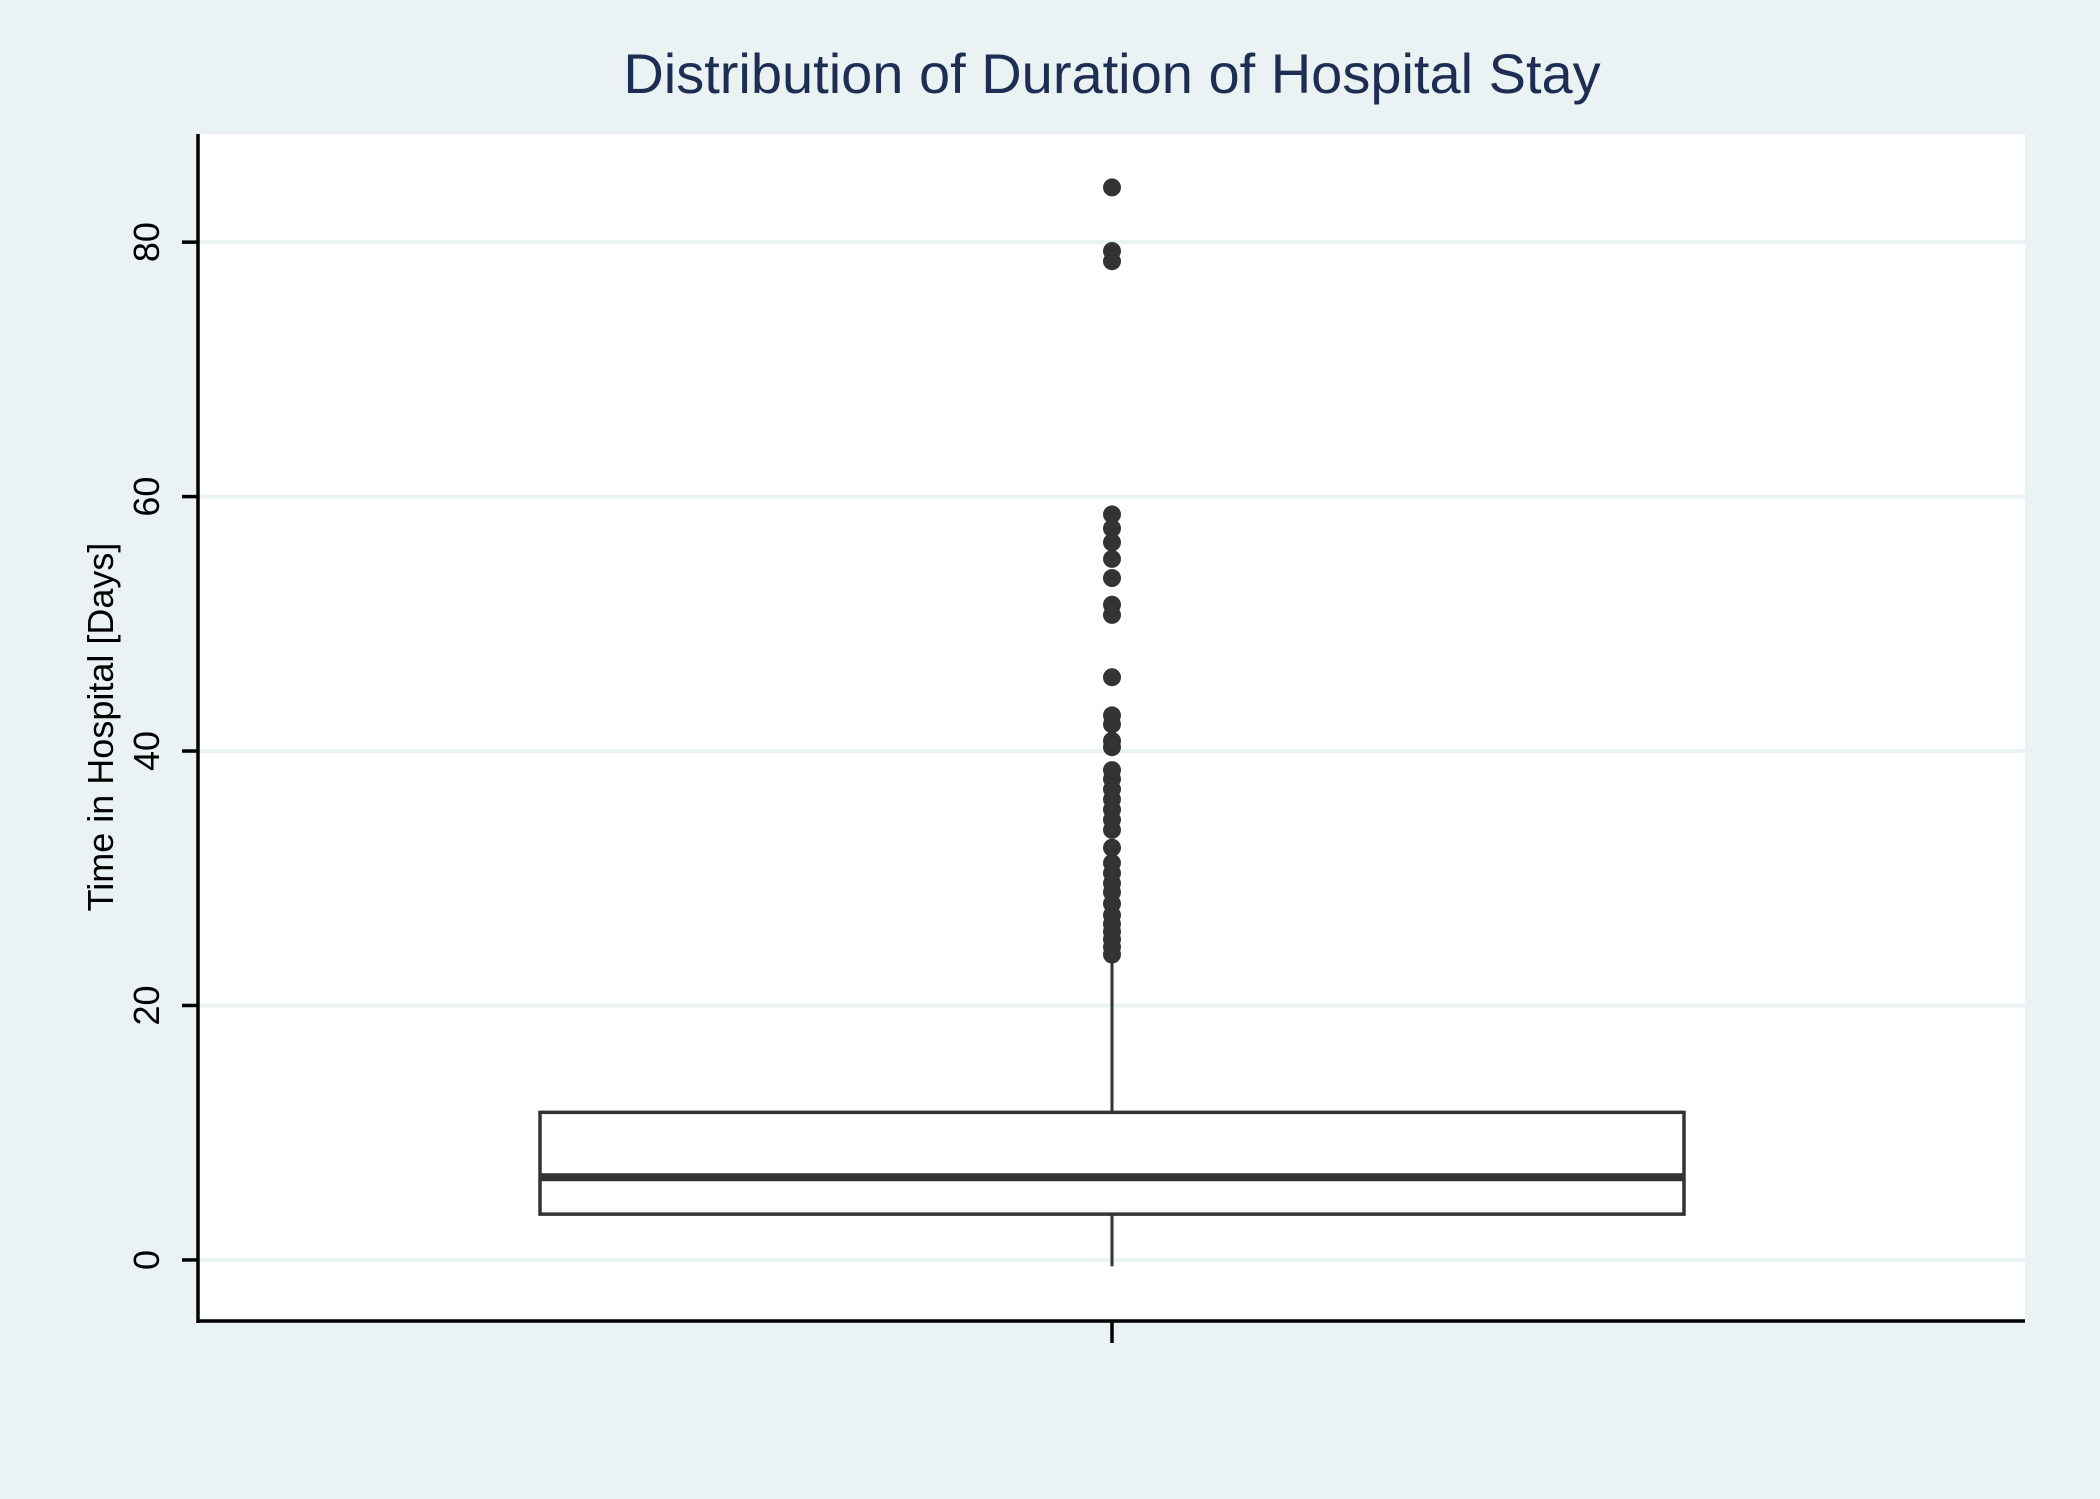  I want to click on y-tick-label: 20, so click(146, 1005).